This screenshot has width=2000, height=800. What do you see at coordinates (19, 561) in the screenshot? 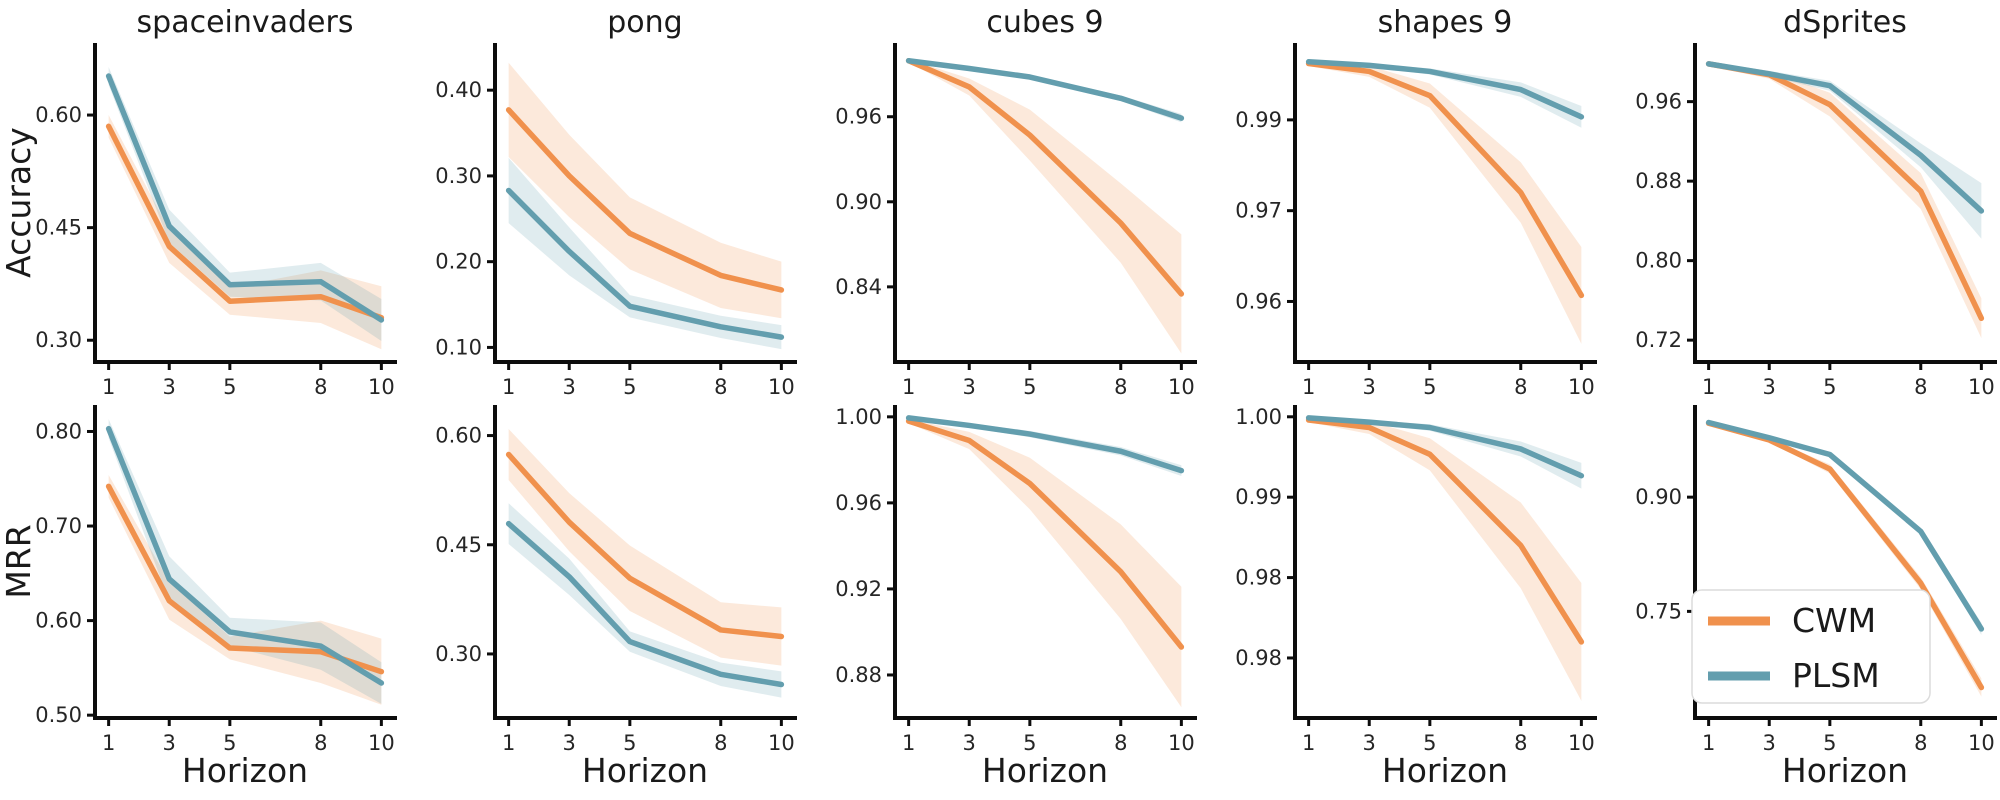
I see `y-axis-label: MRR` at bounding box center [19, 561].